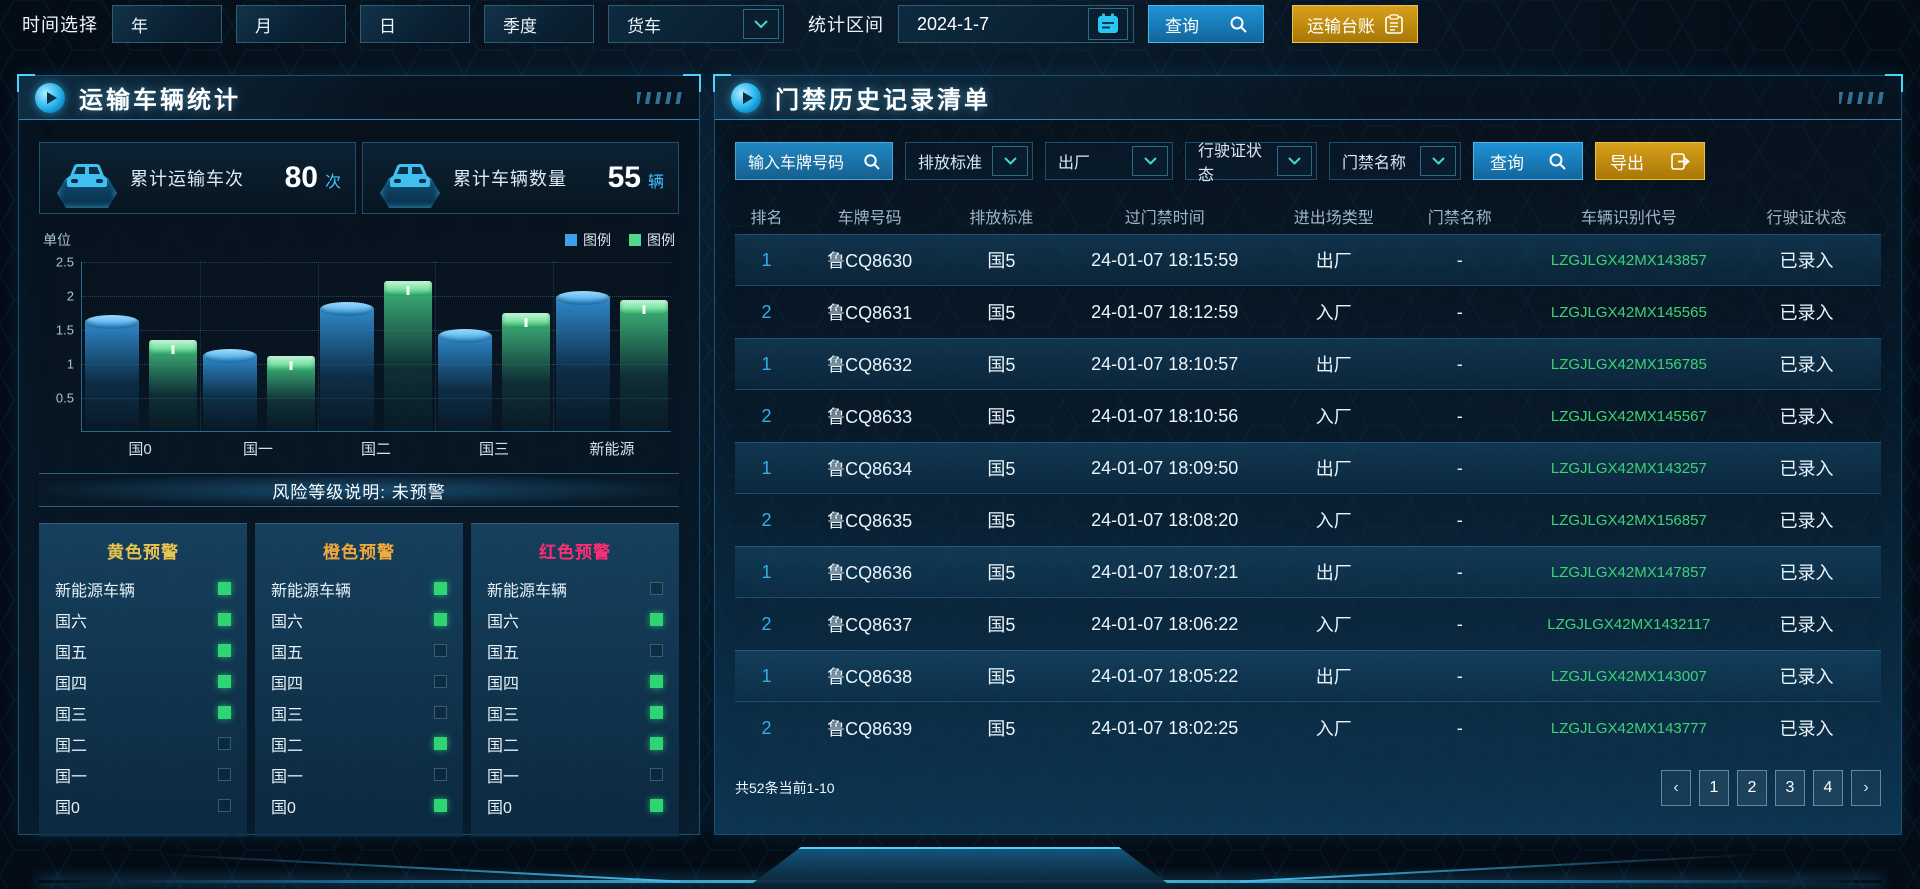 This screenshot has height=889, width=1920. What do you see at coordinates (359, 98) in the screenshot?
I see `left-panel-header: 运输车辆统计` at bounding box center [359, 98].